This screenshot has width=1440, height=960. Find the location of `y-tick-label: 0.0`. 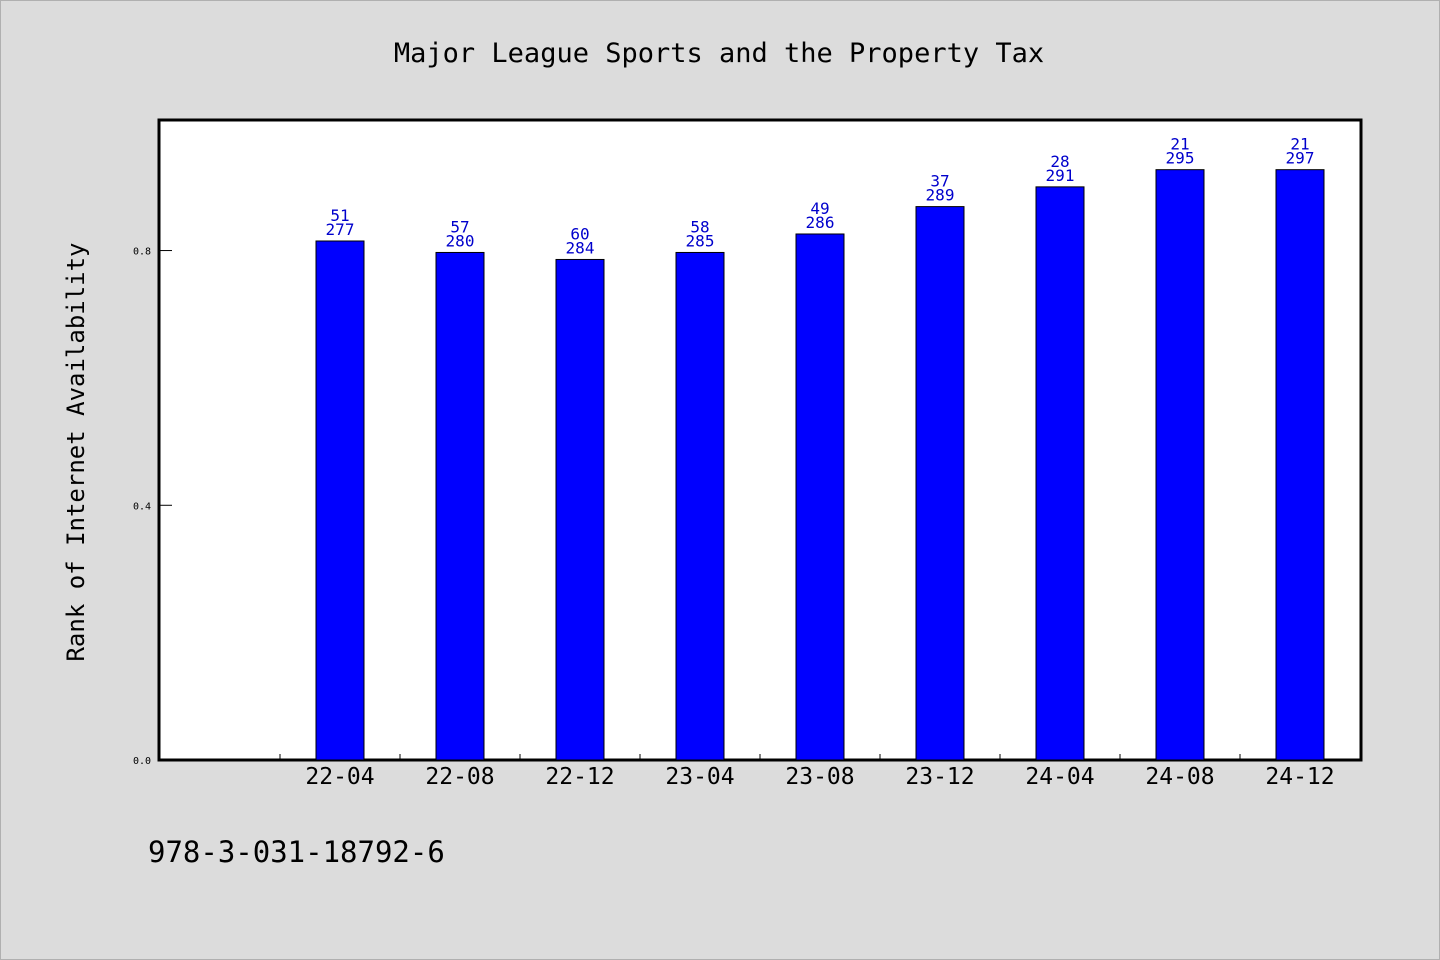

y-tick-label: 0.0 is located at coordinates (142, 761).